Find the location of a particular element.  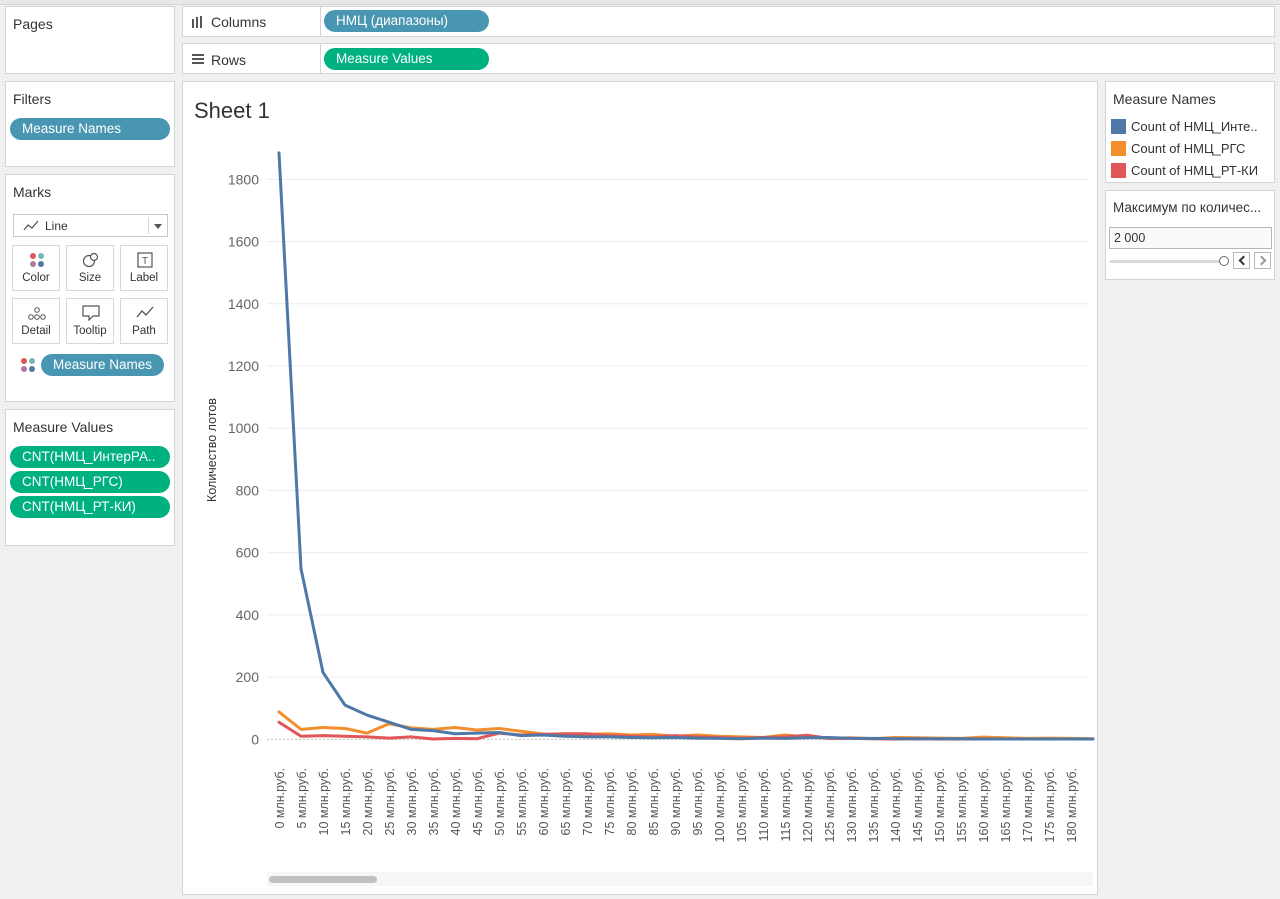

x-tick-label: 130 млн.руб. is located at coordinates (852, 805).